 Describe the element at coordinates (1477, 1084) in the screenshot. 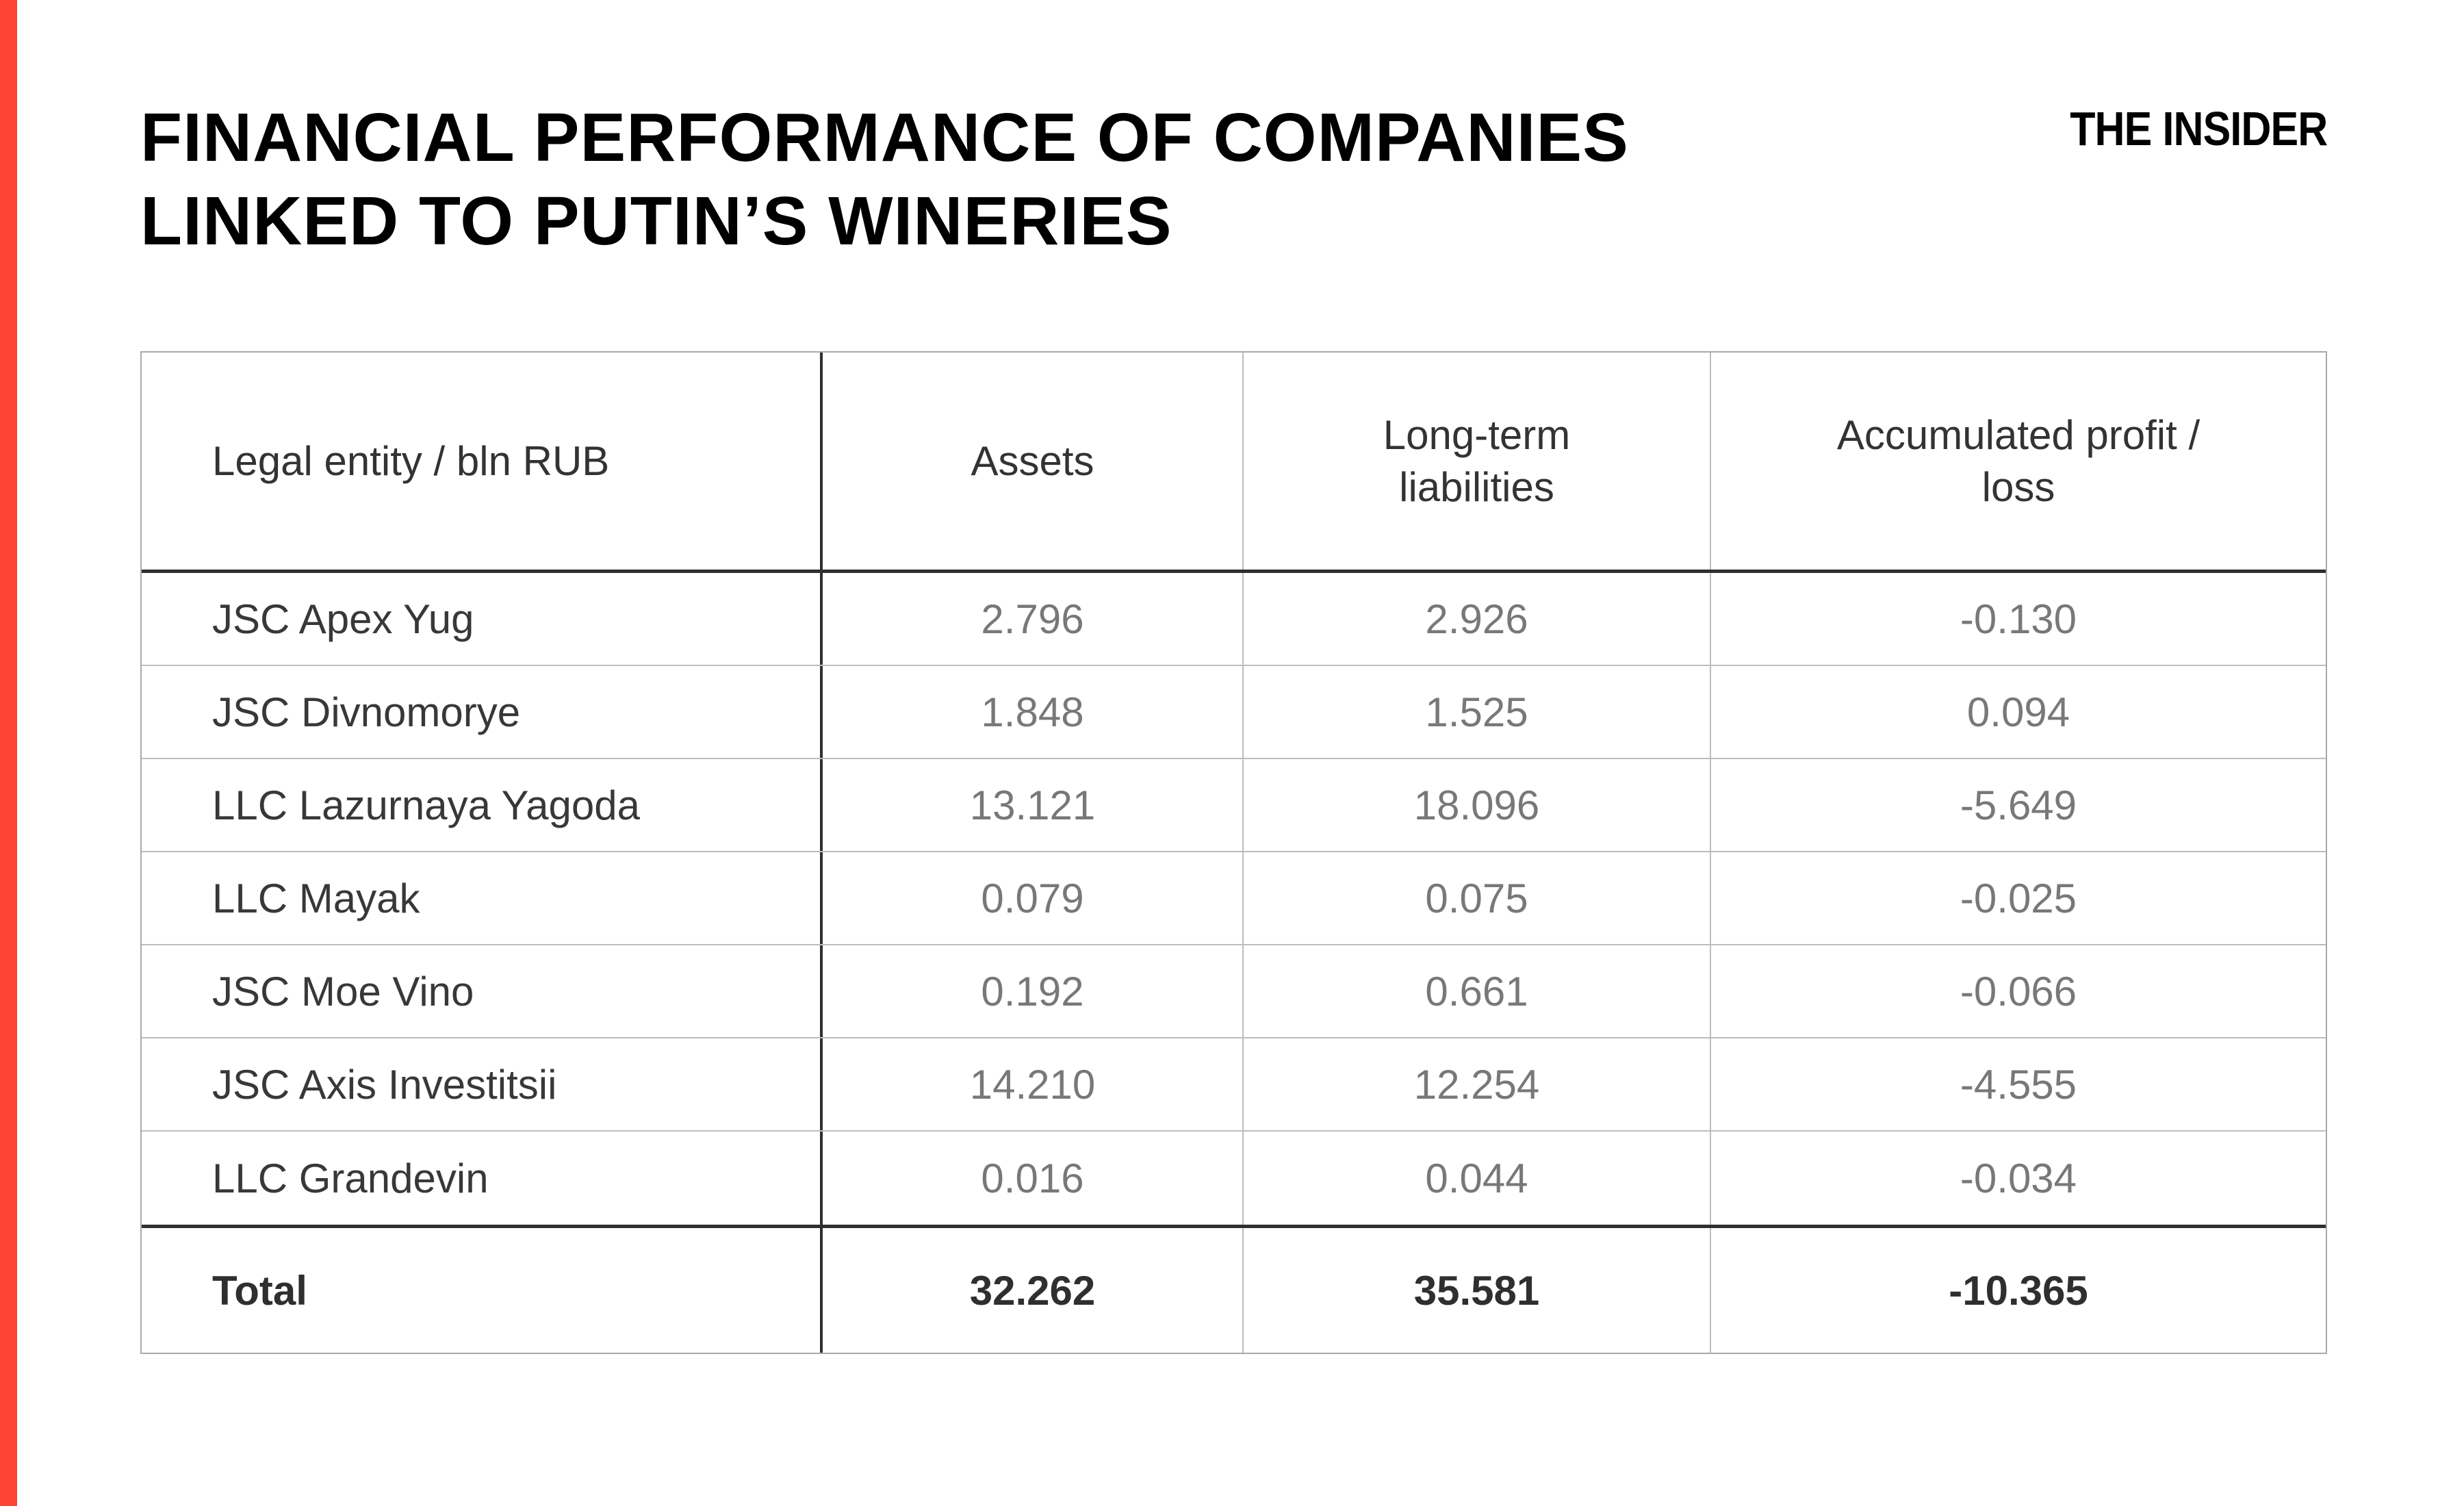

I see `cell-liabilities: 12.254` at that location.